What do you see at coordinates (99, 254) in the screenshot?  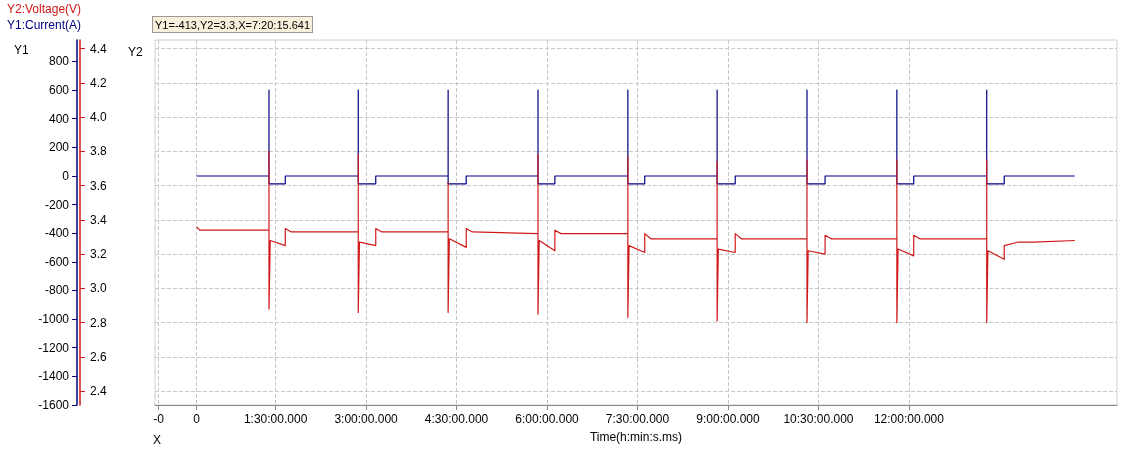 I see `y2-tick-label: 3.2` at bounding box center [99, 254].